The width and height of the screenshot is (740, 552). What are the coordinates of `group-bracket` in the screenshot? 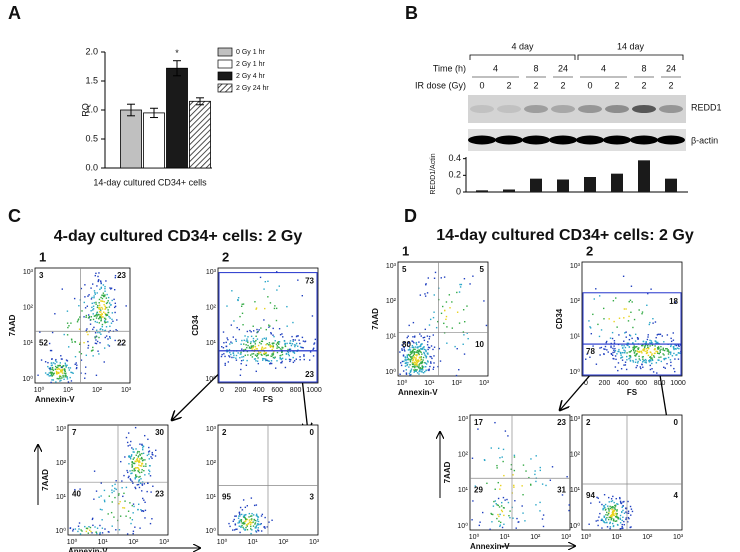 It's located at (522, 57).